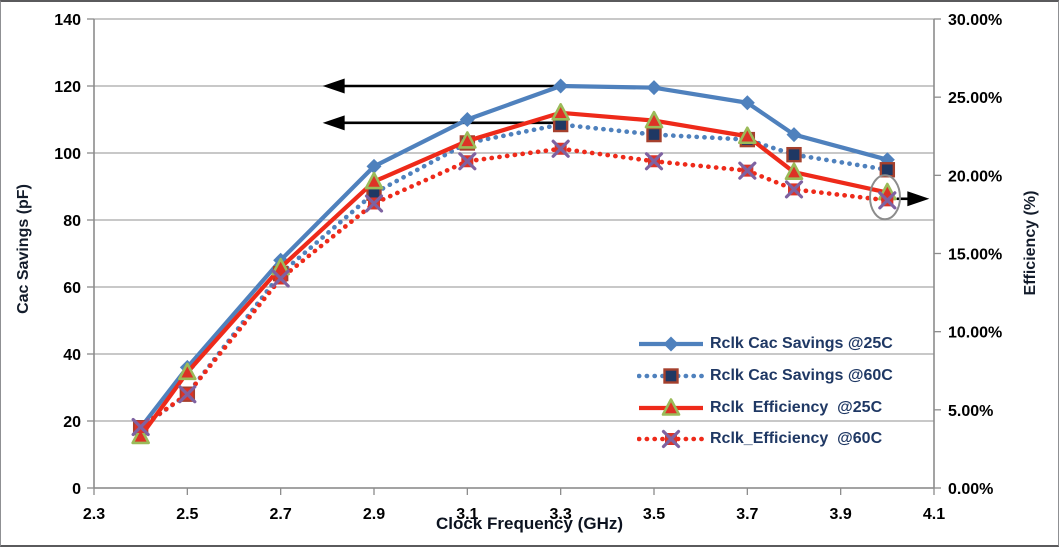 This screenshot has width=1059, height=547. What do you see at coordinates (934, 514) in the screenshot?
I see `x-tick-label: 4.1` at bounding box center [934, 514].